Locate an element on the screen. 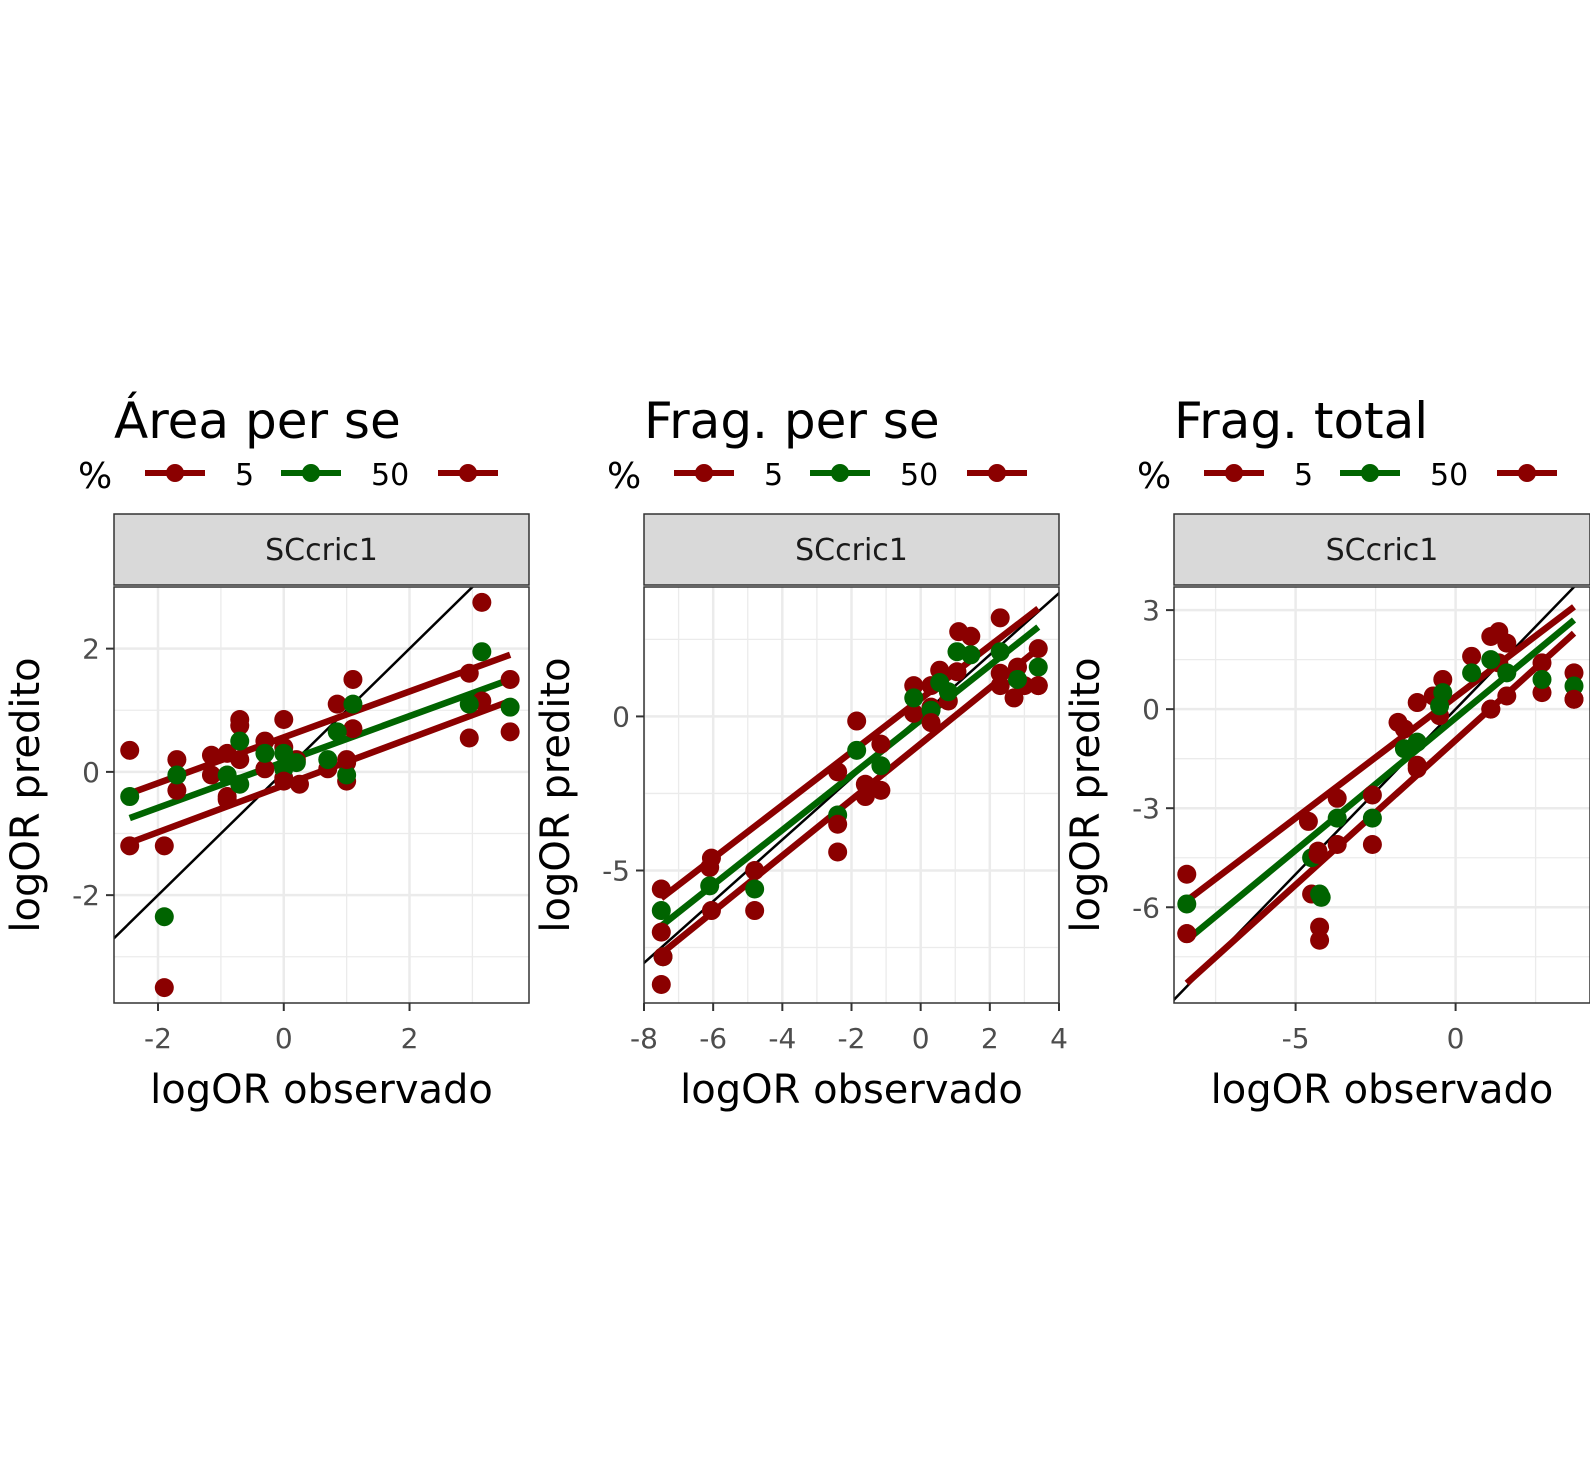  y-tick-label: -2 is located at coordinates (86, 895).